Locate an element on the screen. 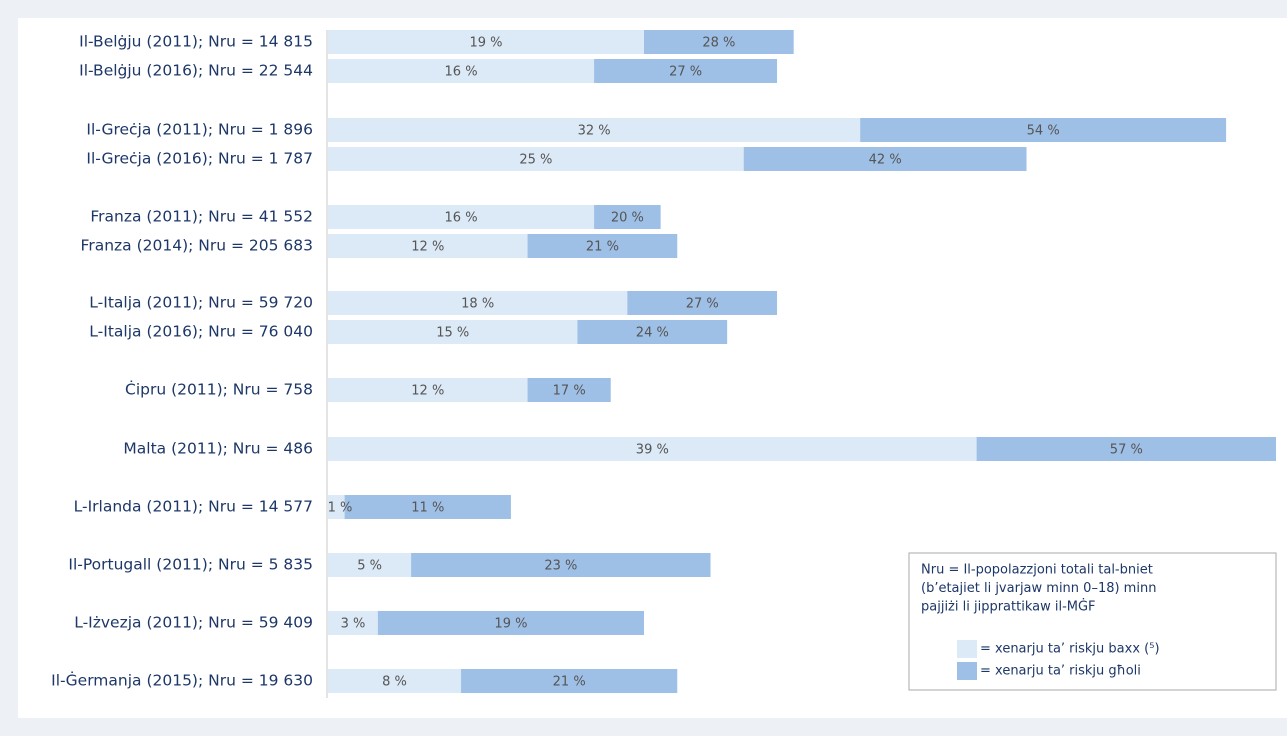  value-label: 25 % is located at coordinates (535, 160).